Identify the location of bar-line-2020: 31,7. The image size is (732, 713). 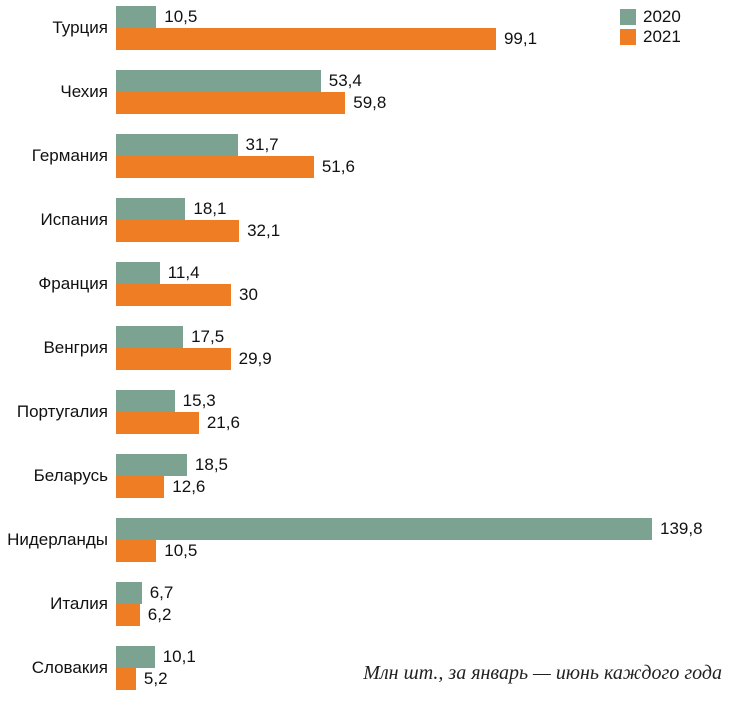
(424, 145).